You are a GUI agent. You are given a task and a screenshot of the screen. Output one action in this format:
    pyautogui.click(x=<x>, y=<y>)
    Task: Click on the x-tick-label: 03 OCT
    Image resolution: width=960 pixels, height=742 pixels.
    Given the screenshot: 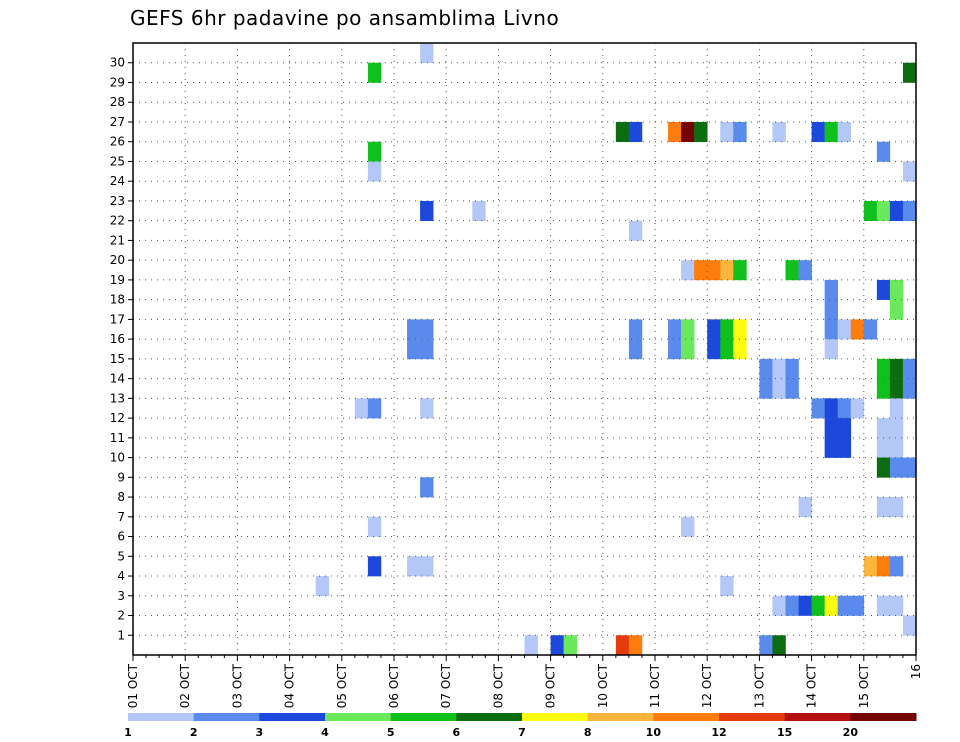 What is the action you would take?
    pyautogui.click(x=237, y=685)
    